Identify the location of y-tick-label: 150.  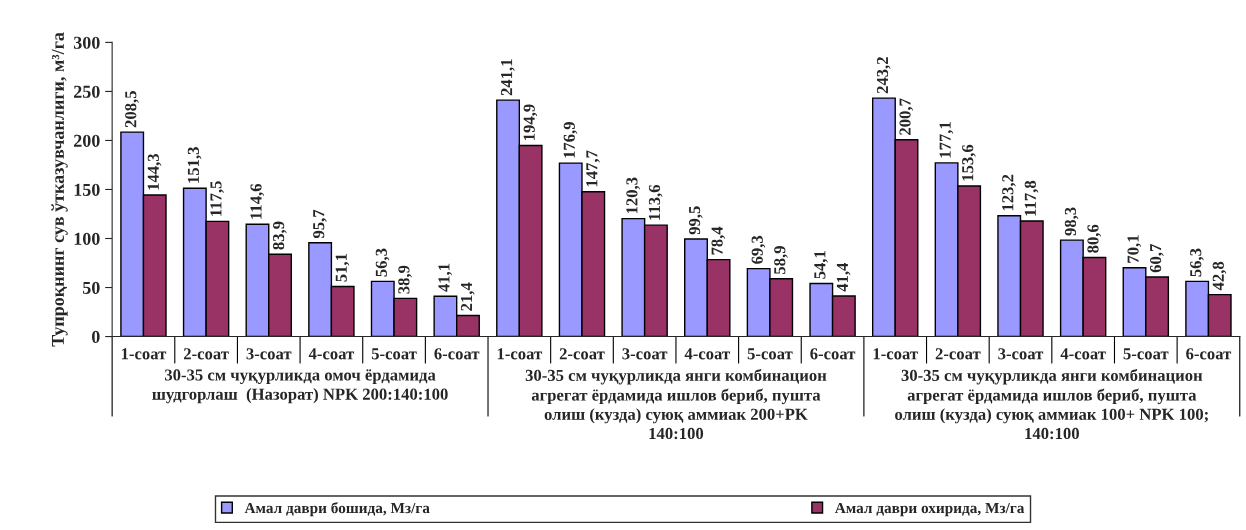
(87, 189).